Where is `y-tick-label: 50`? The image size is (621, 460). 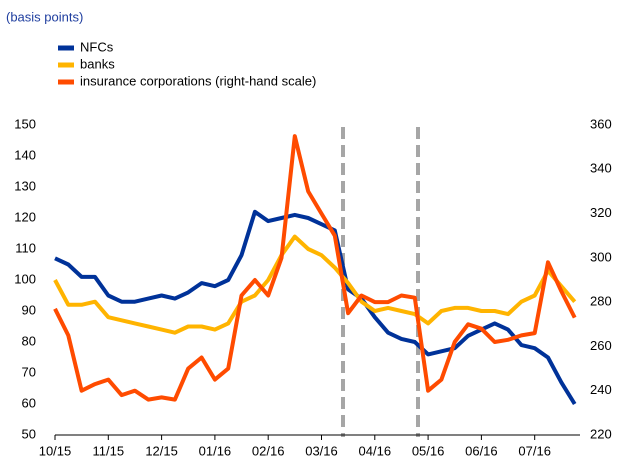 y-tick-label: 50 is located at coordinates (29, 433).